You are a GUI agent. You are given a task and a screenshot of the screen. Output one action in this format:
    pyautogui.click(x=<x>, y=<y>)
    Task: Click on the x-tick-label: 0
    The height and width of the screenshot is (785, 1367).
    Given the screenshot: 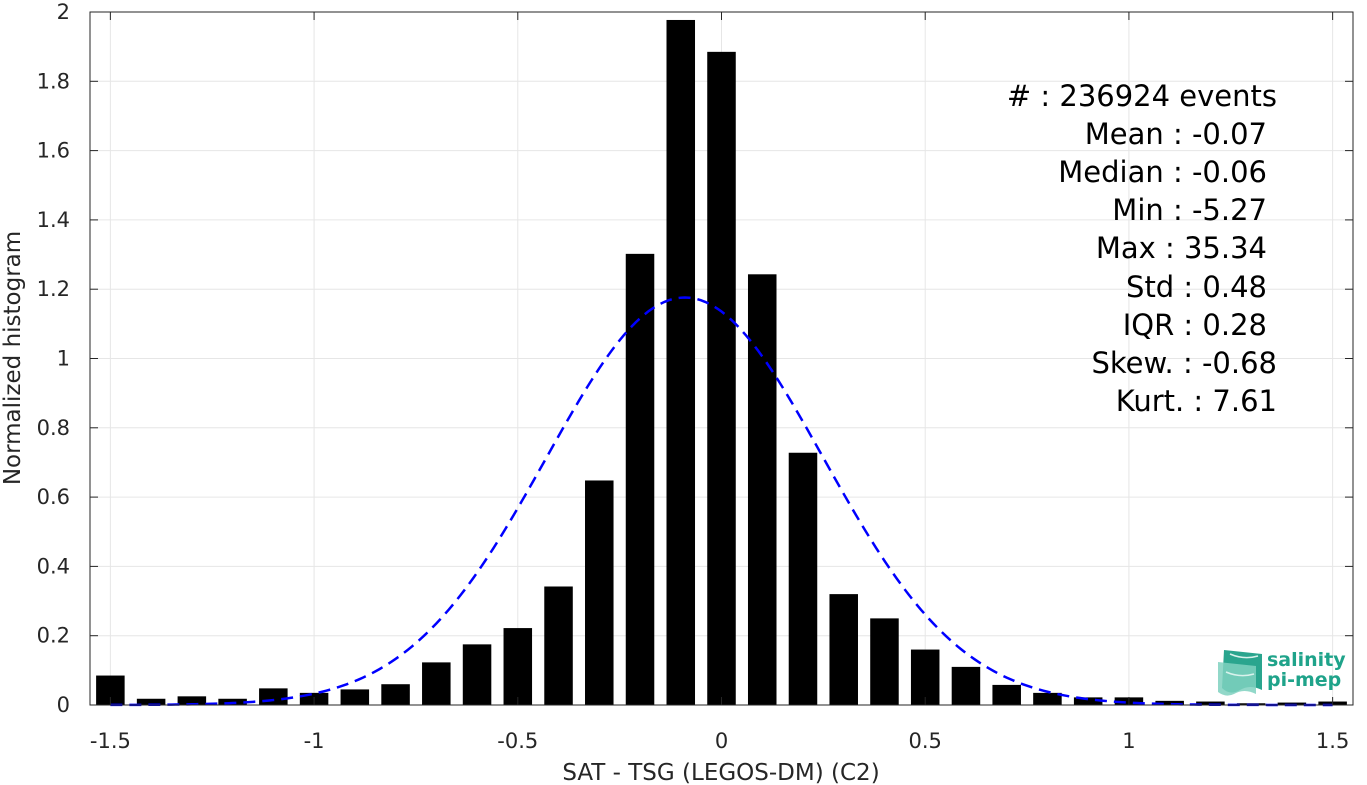 What is the action you would take?
    pyautogui.click(x=721, y=741)
    